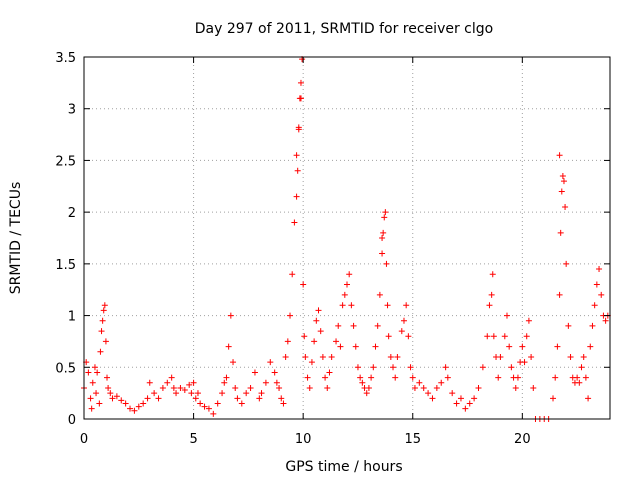 The image size is (640, 480). What do you see at coordinates (412, 439) in the screenshot?
I see `x-tick-label: 15` at bounding box center [412, 439].